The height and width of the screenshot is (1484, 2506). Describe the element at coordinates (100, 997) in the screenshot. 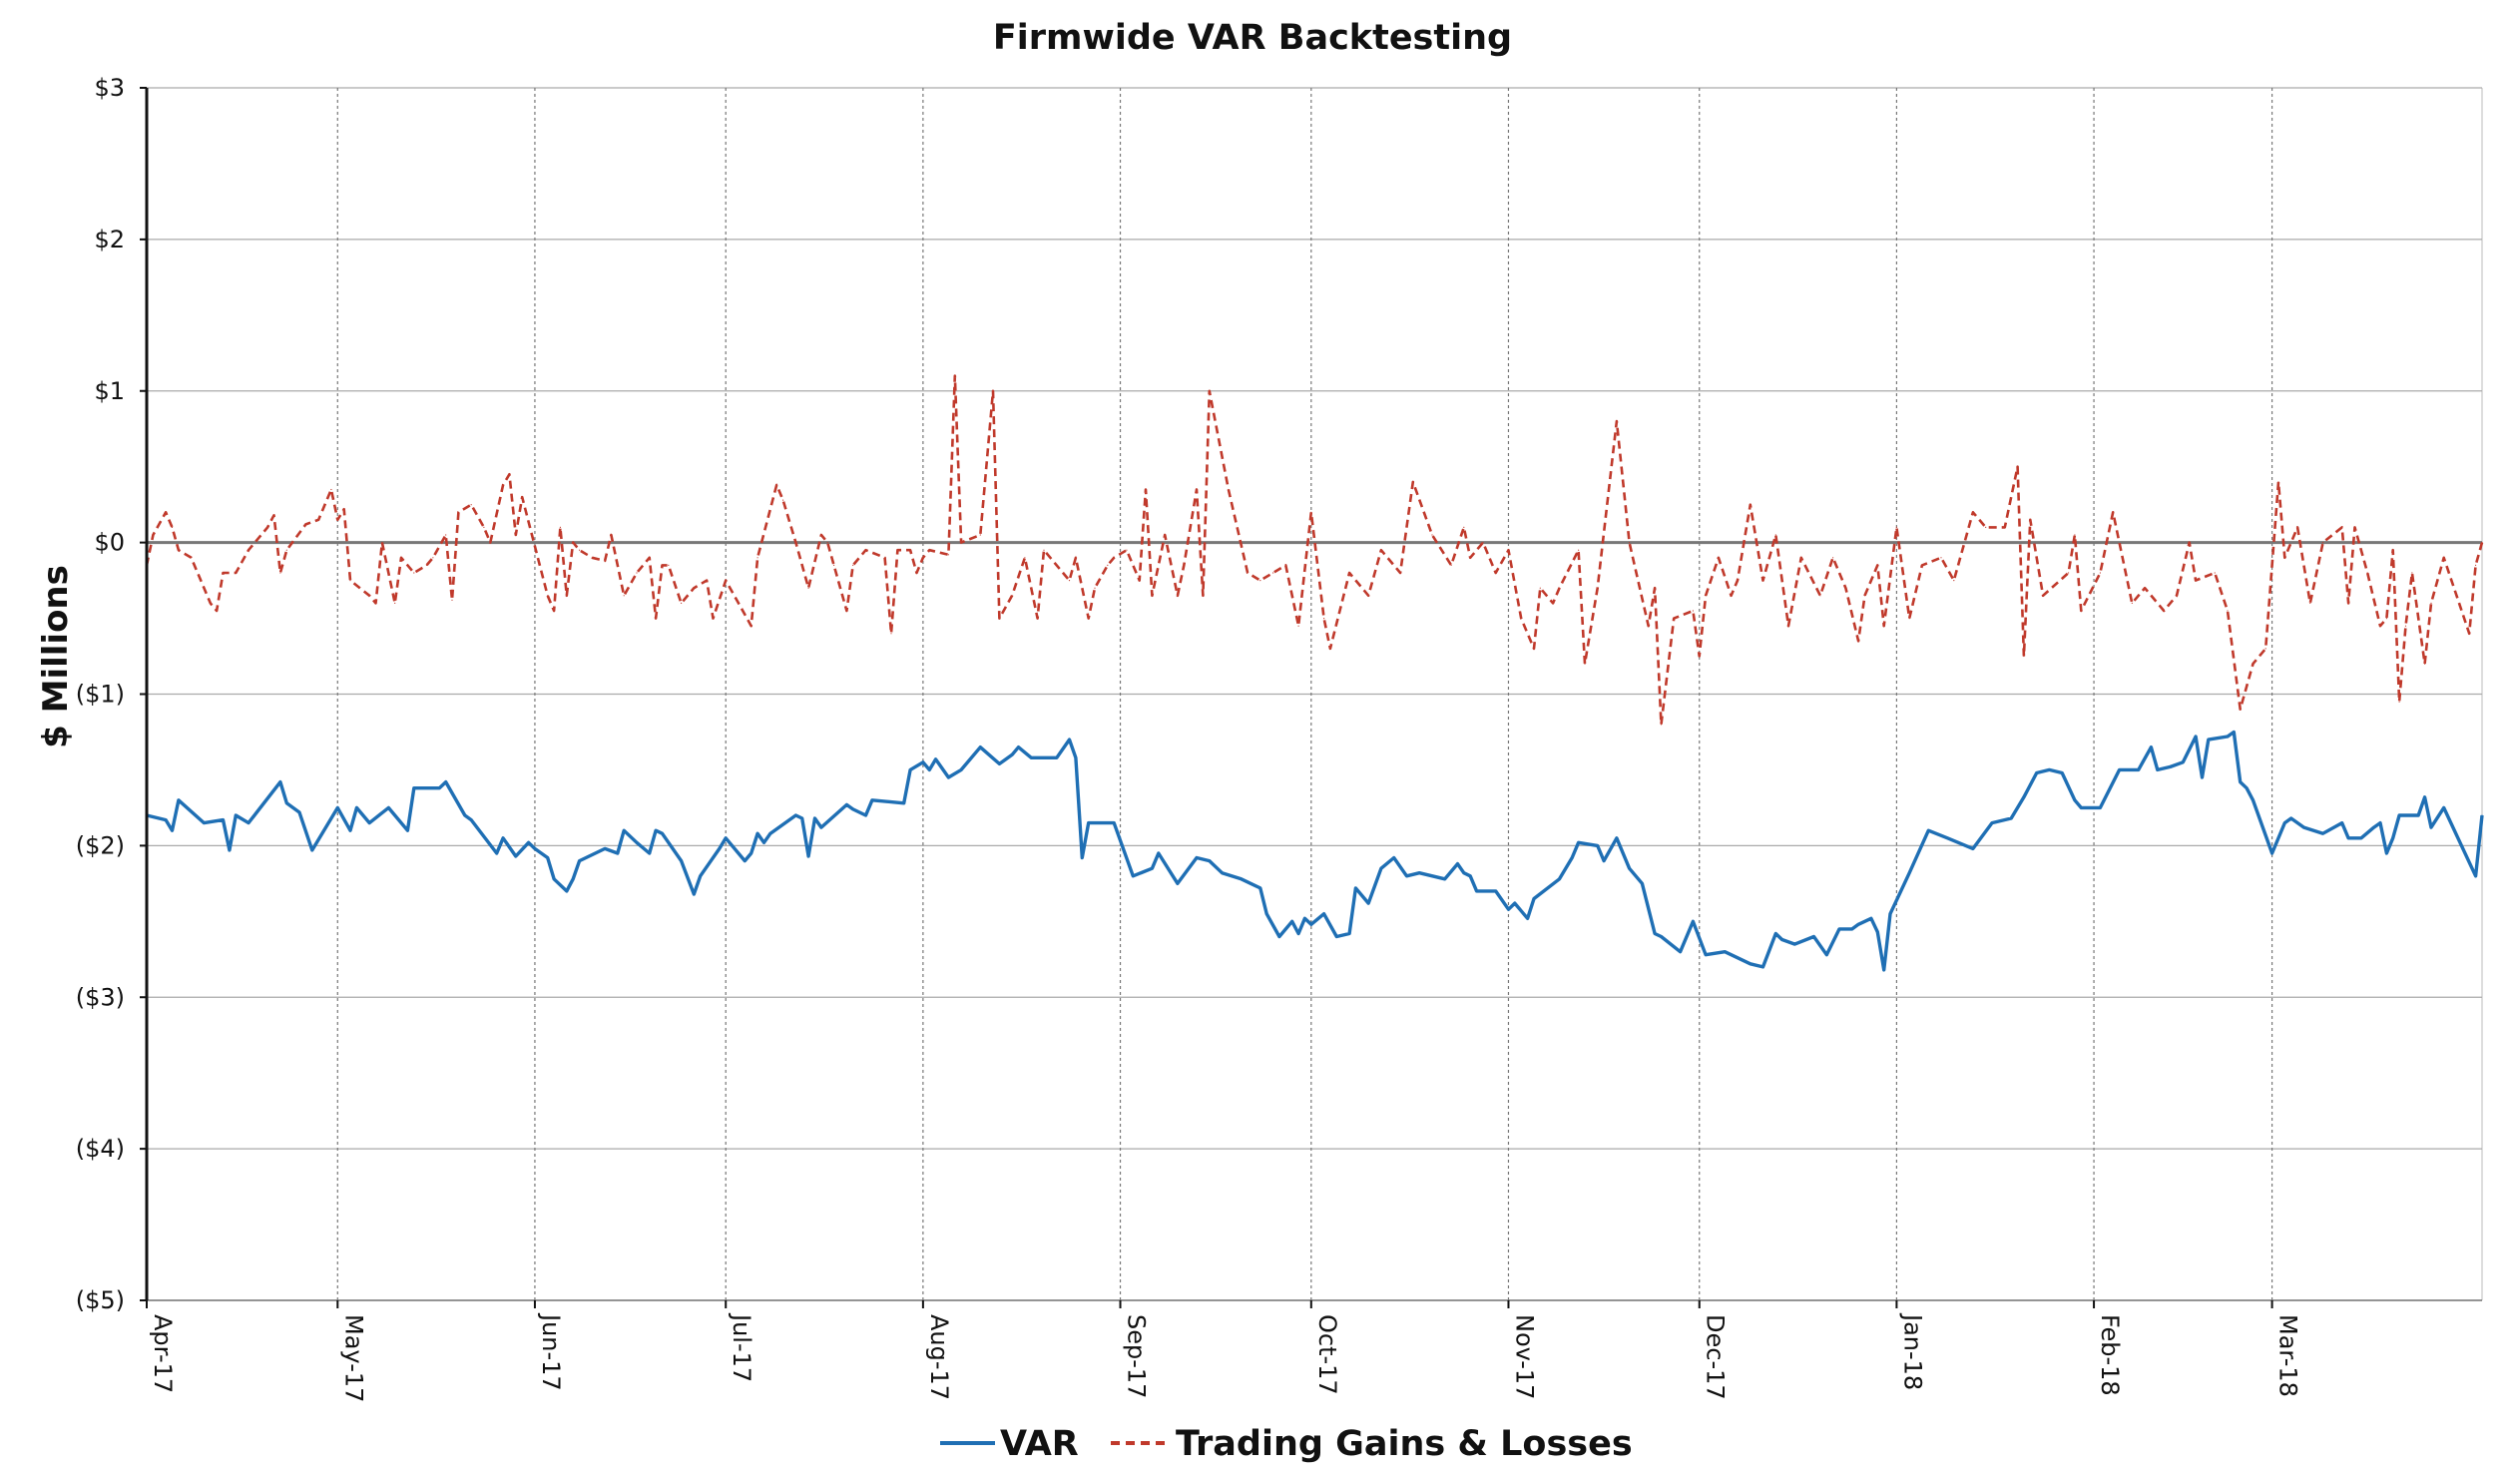

I see `y-tick-label: ($3)` at that location.